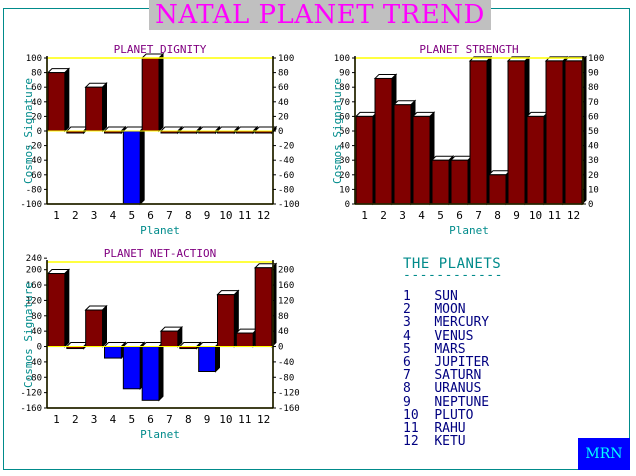 Image resolution: width=636 pixels, height=476 pixels. Describe the element at coordinates (453, 275) in the screenshot. I see `legend-rule: ------------` at that location.